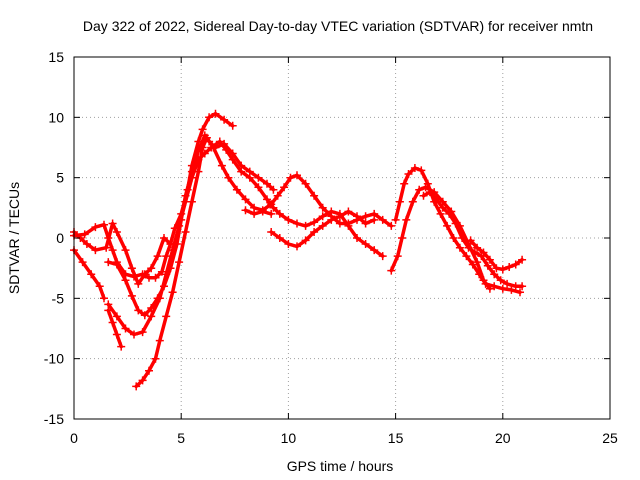 The image size is (640, 480). I want to click on y-tick-label: 10, so click(56, 117).